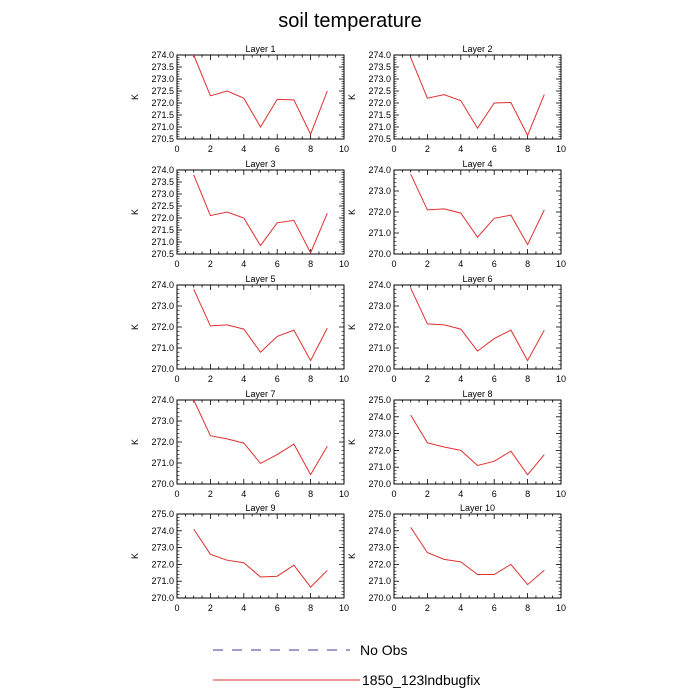 This screenshot has width=700, height=700. Describe the element at coordinates (421, 680) in the screenshot. I see `legend-label-1850-123lndbugfix: 1850_123lndbugfix` at that location.